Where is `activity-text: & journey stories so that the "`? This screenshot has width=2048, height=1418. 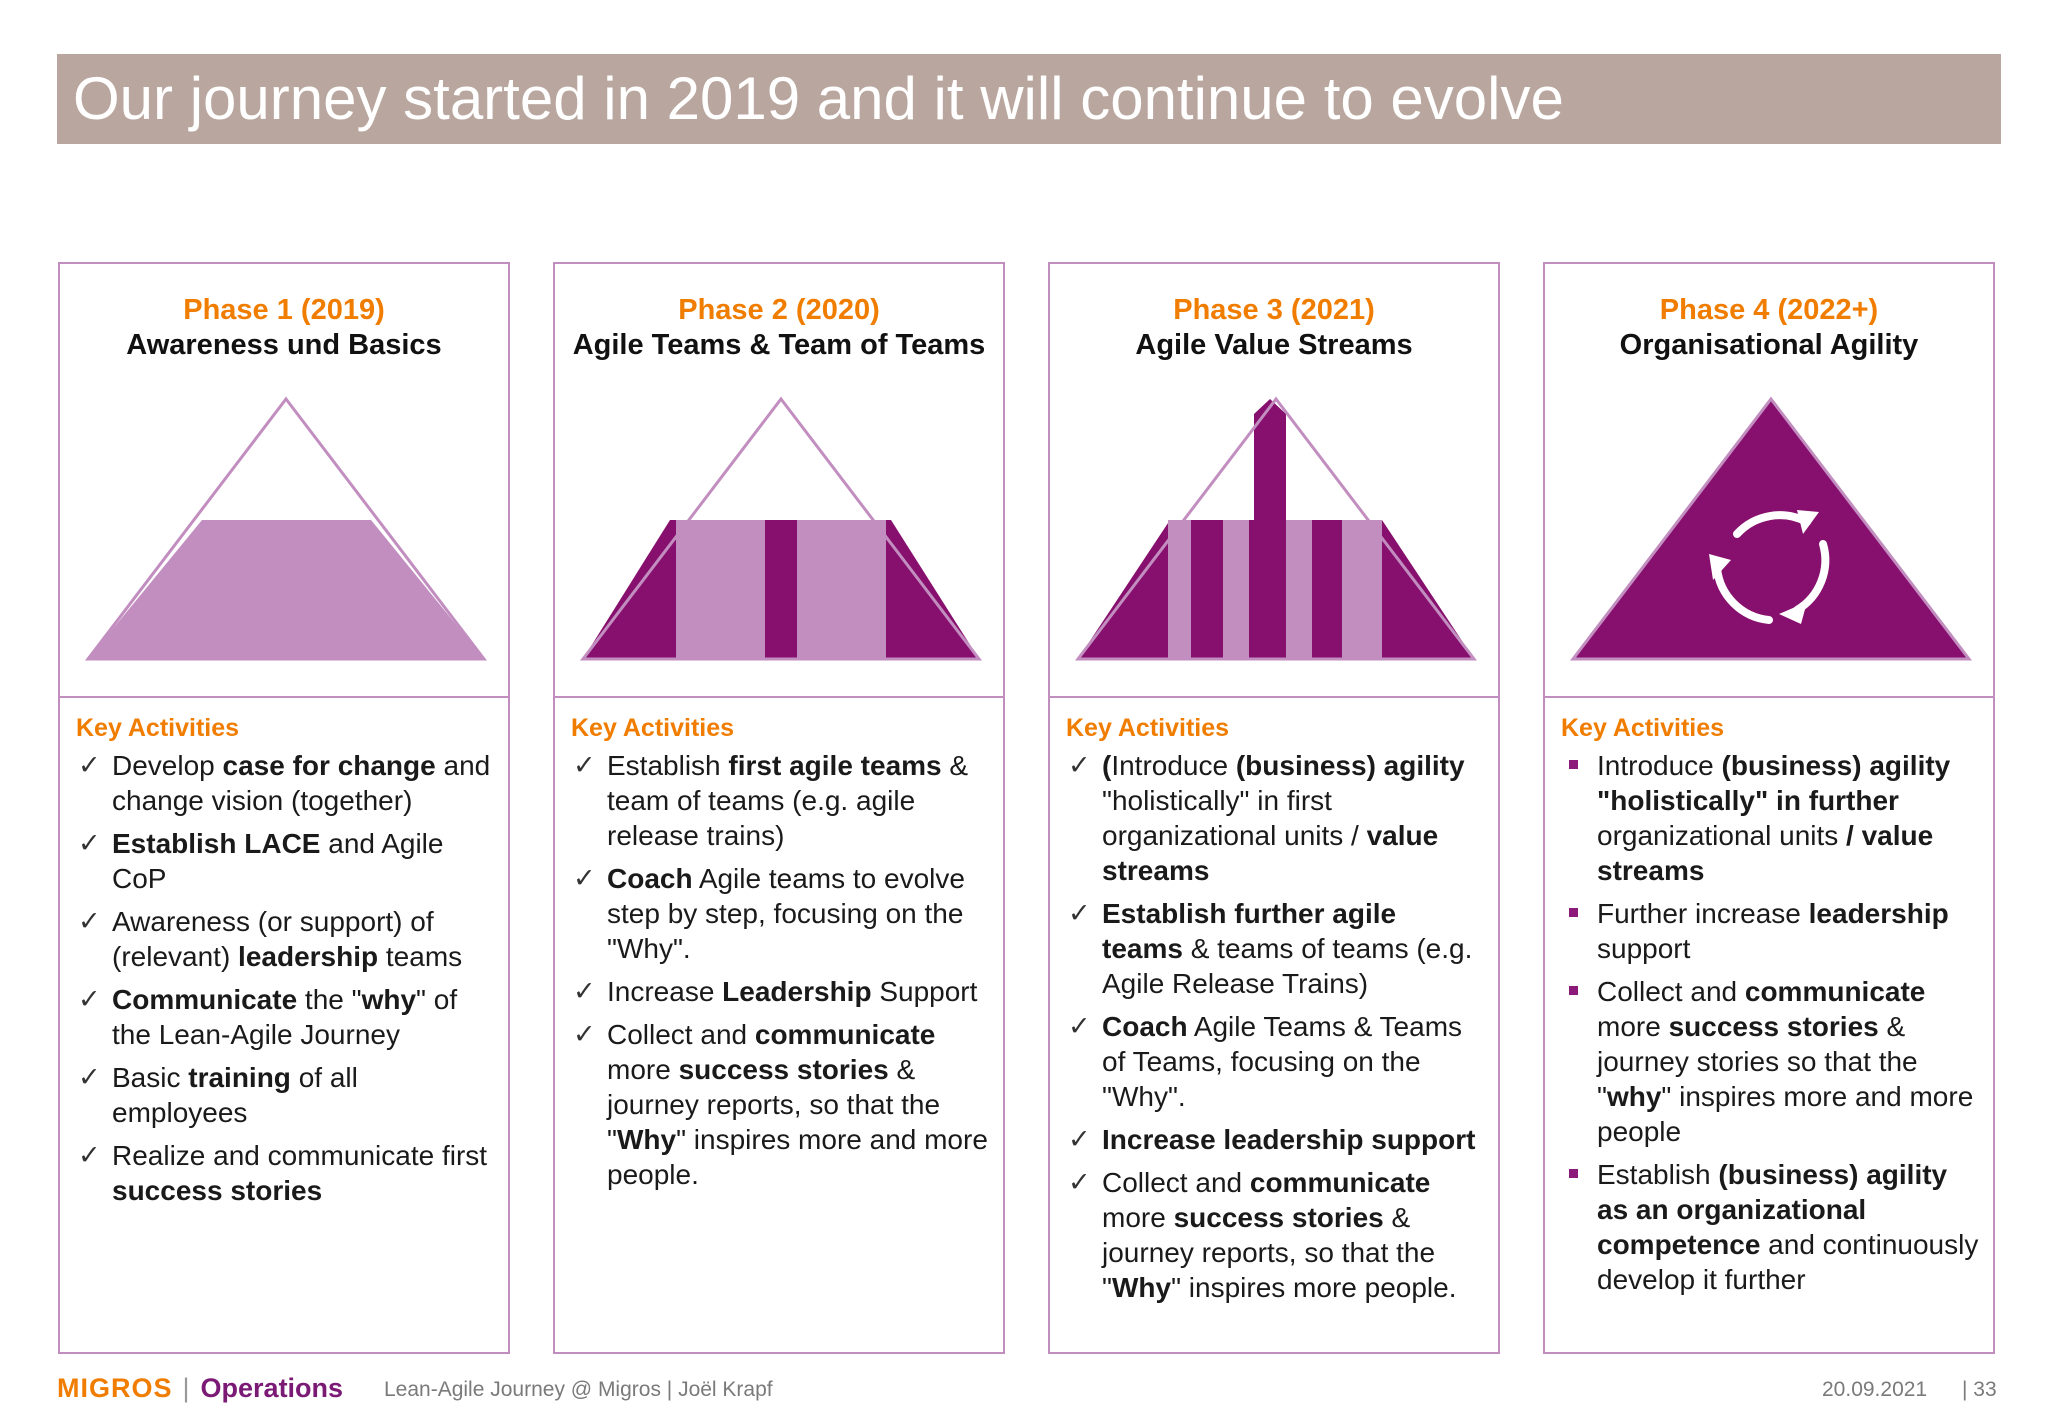 activity-text: & journey stories so that the " is located at coordinates (1757, 1061).